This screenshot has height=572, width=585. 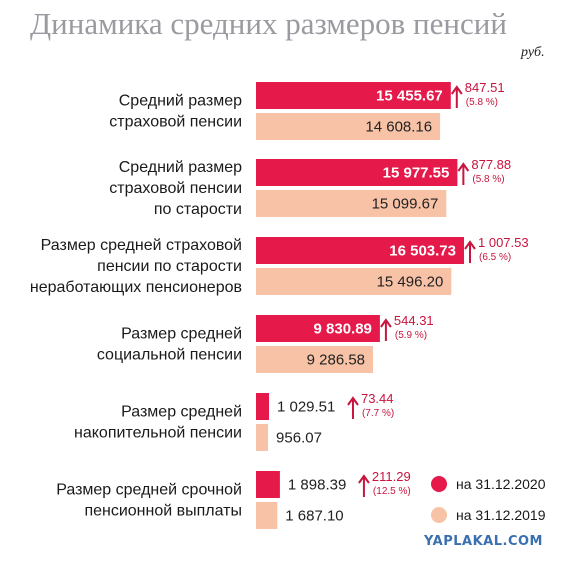 What do you see at coordinates (378, 413) in the screenshot?
I see `change-percent: (7.7 %)` at bounding box center [378, 413].